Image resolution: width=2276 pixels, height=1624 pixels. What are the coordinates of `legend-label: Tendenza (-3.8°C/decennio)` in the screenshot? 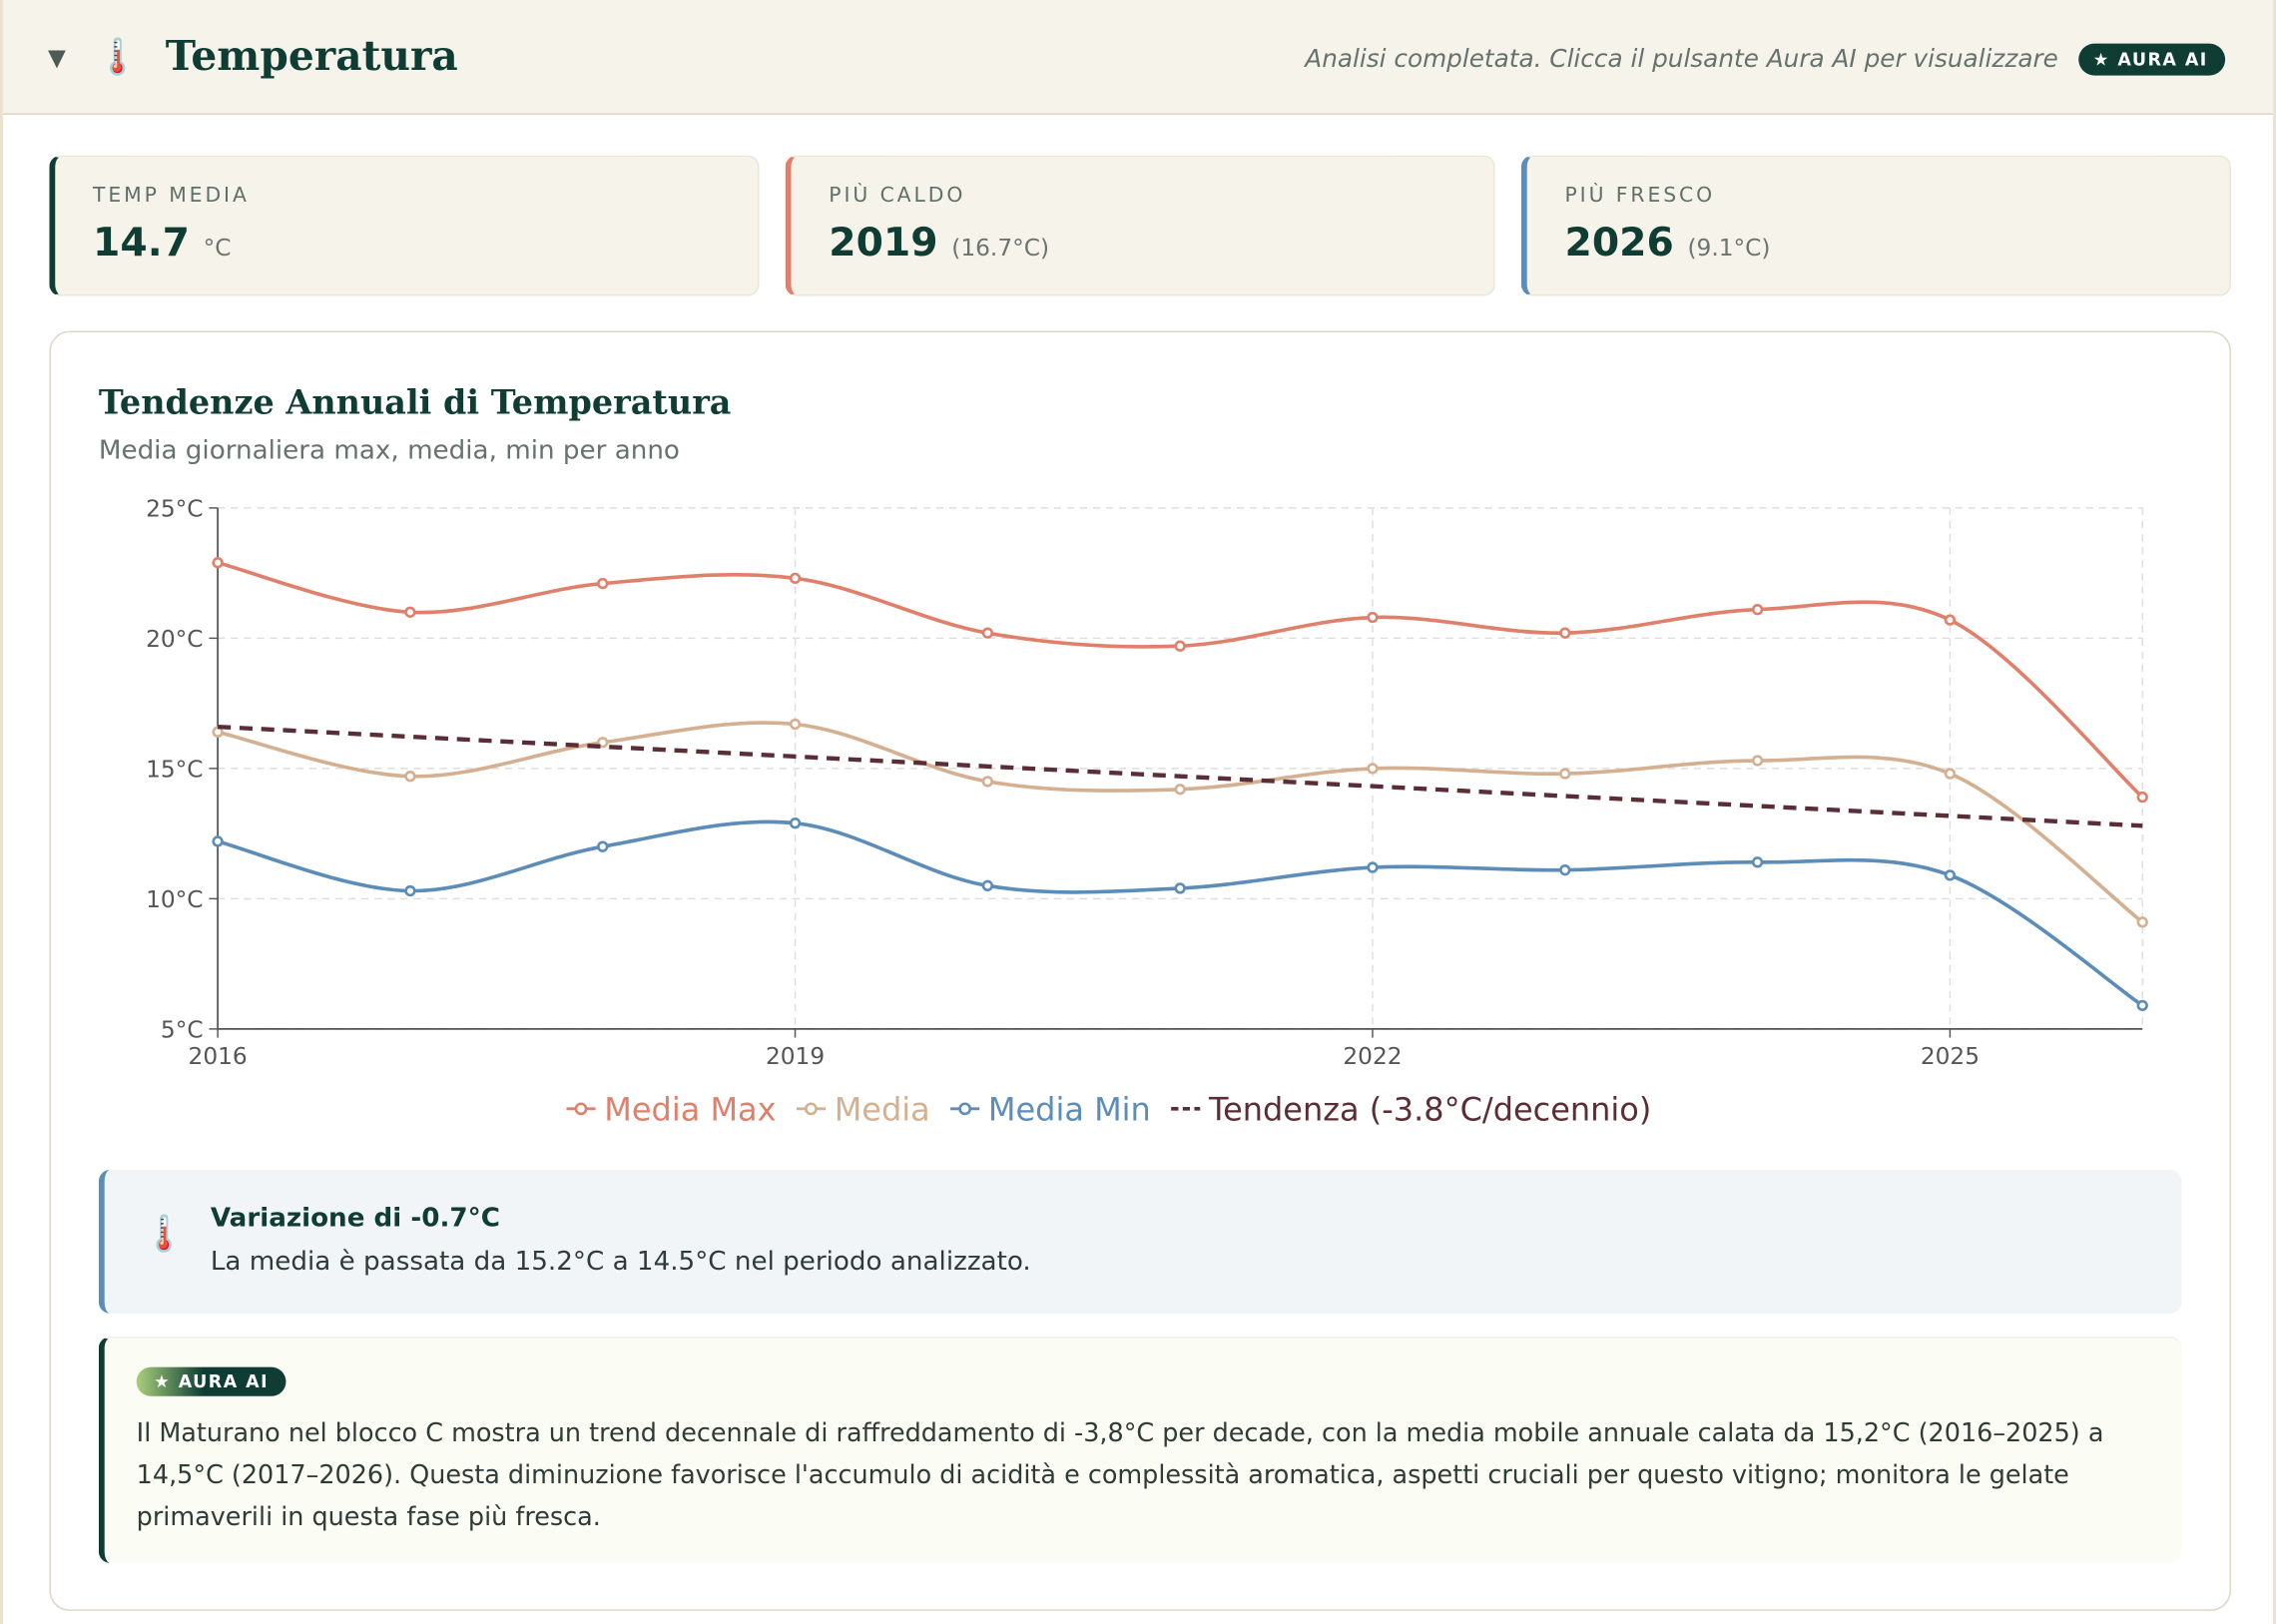 It's located at (1429, 1109).